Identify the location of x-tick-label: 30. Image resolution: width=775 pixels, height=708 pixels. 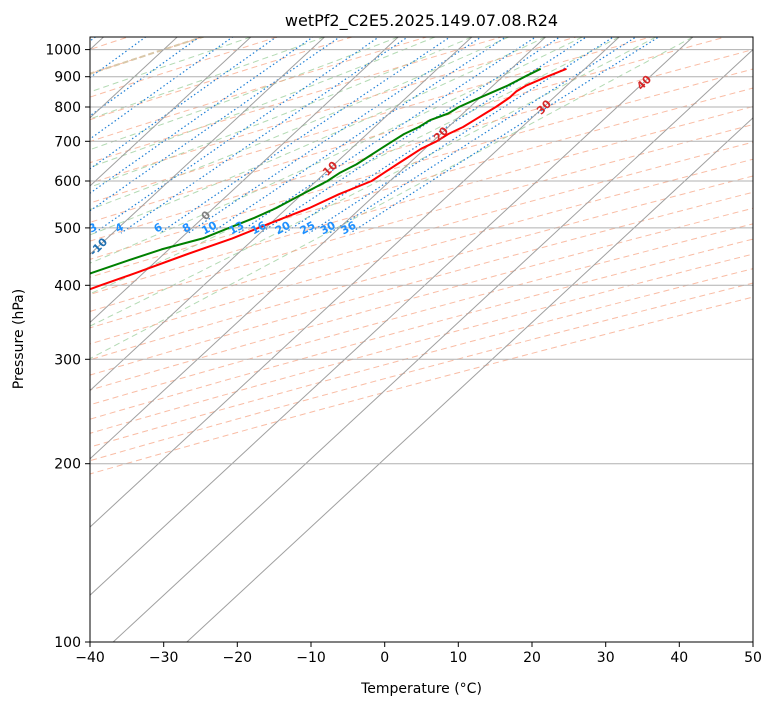
(606, 658).